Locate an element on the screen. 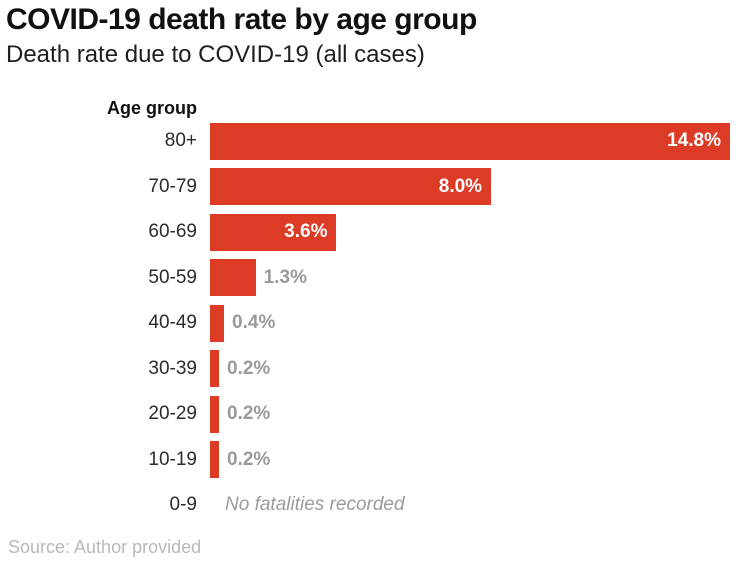 The height and width of the screenshot is (566, 754). bar-track: 8.0% is located at coordinates (482, 187).